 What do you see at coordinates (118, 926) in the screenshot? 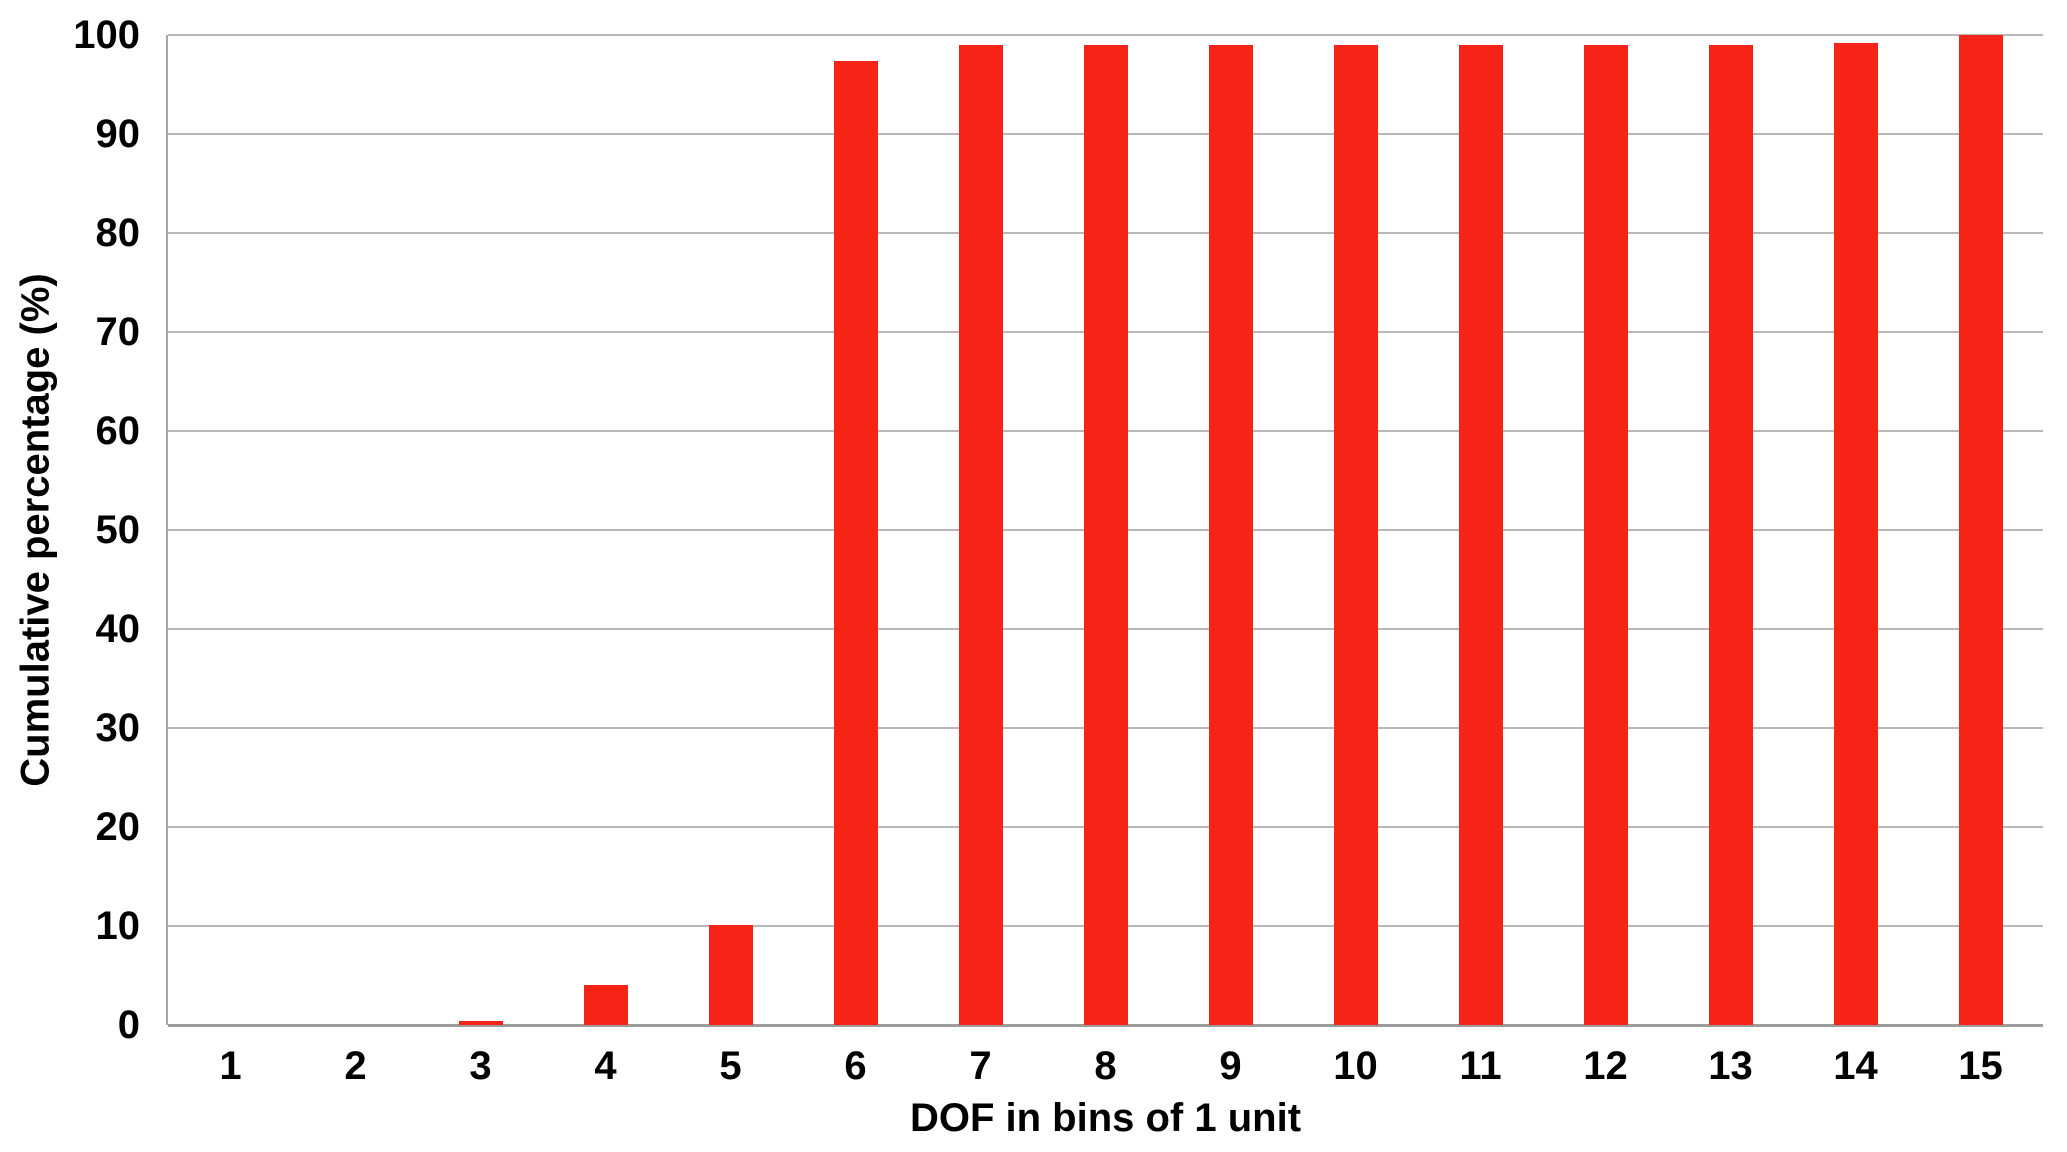
I see `y-tick-label-10: 10` at bounding box center [118, 926].